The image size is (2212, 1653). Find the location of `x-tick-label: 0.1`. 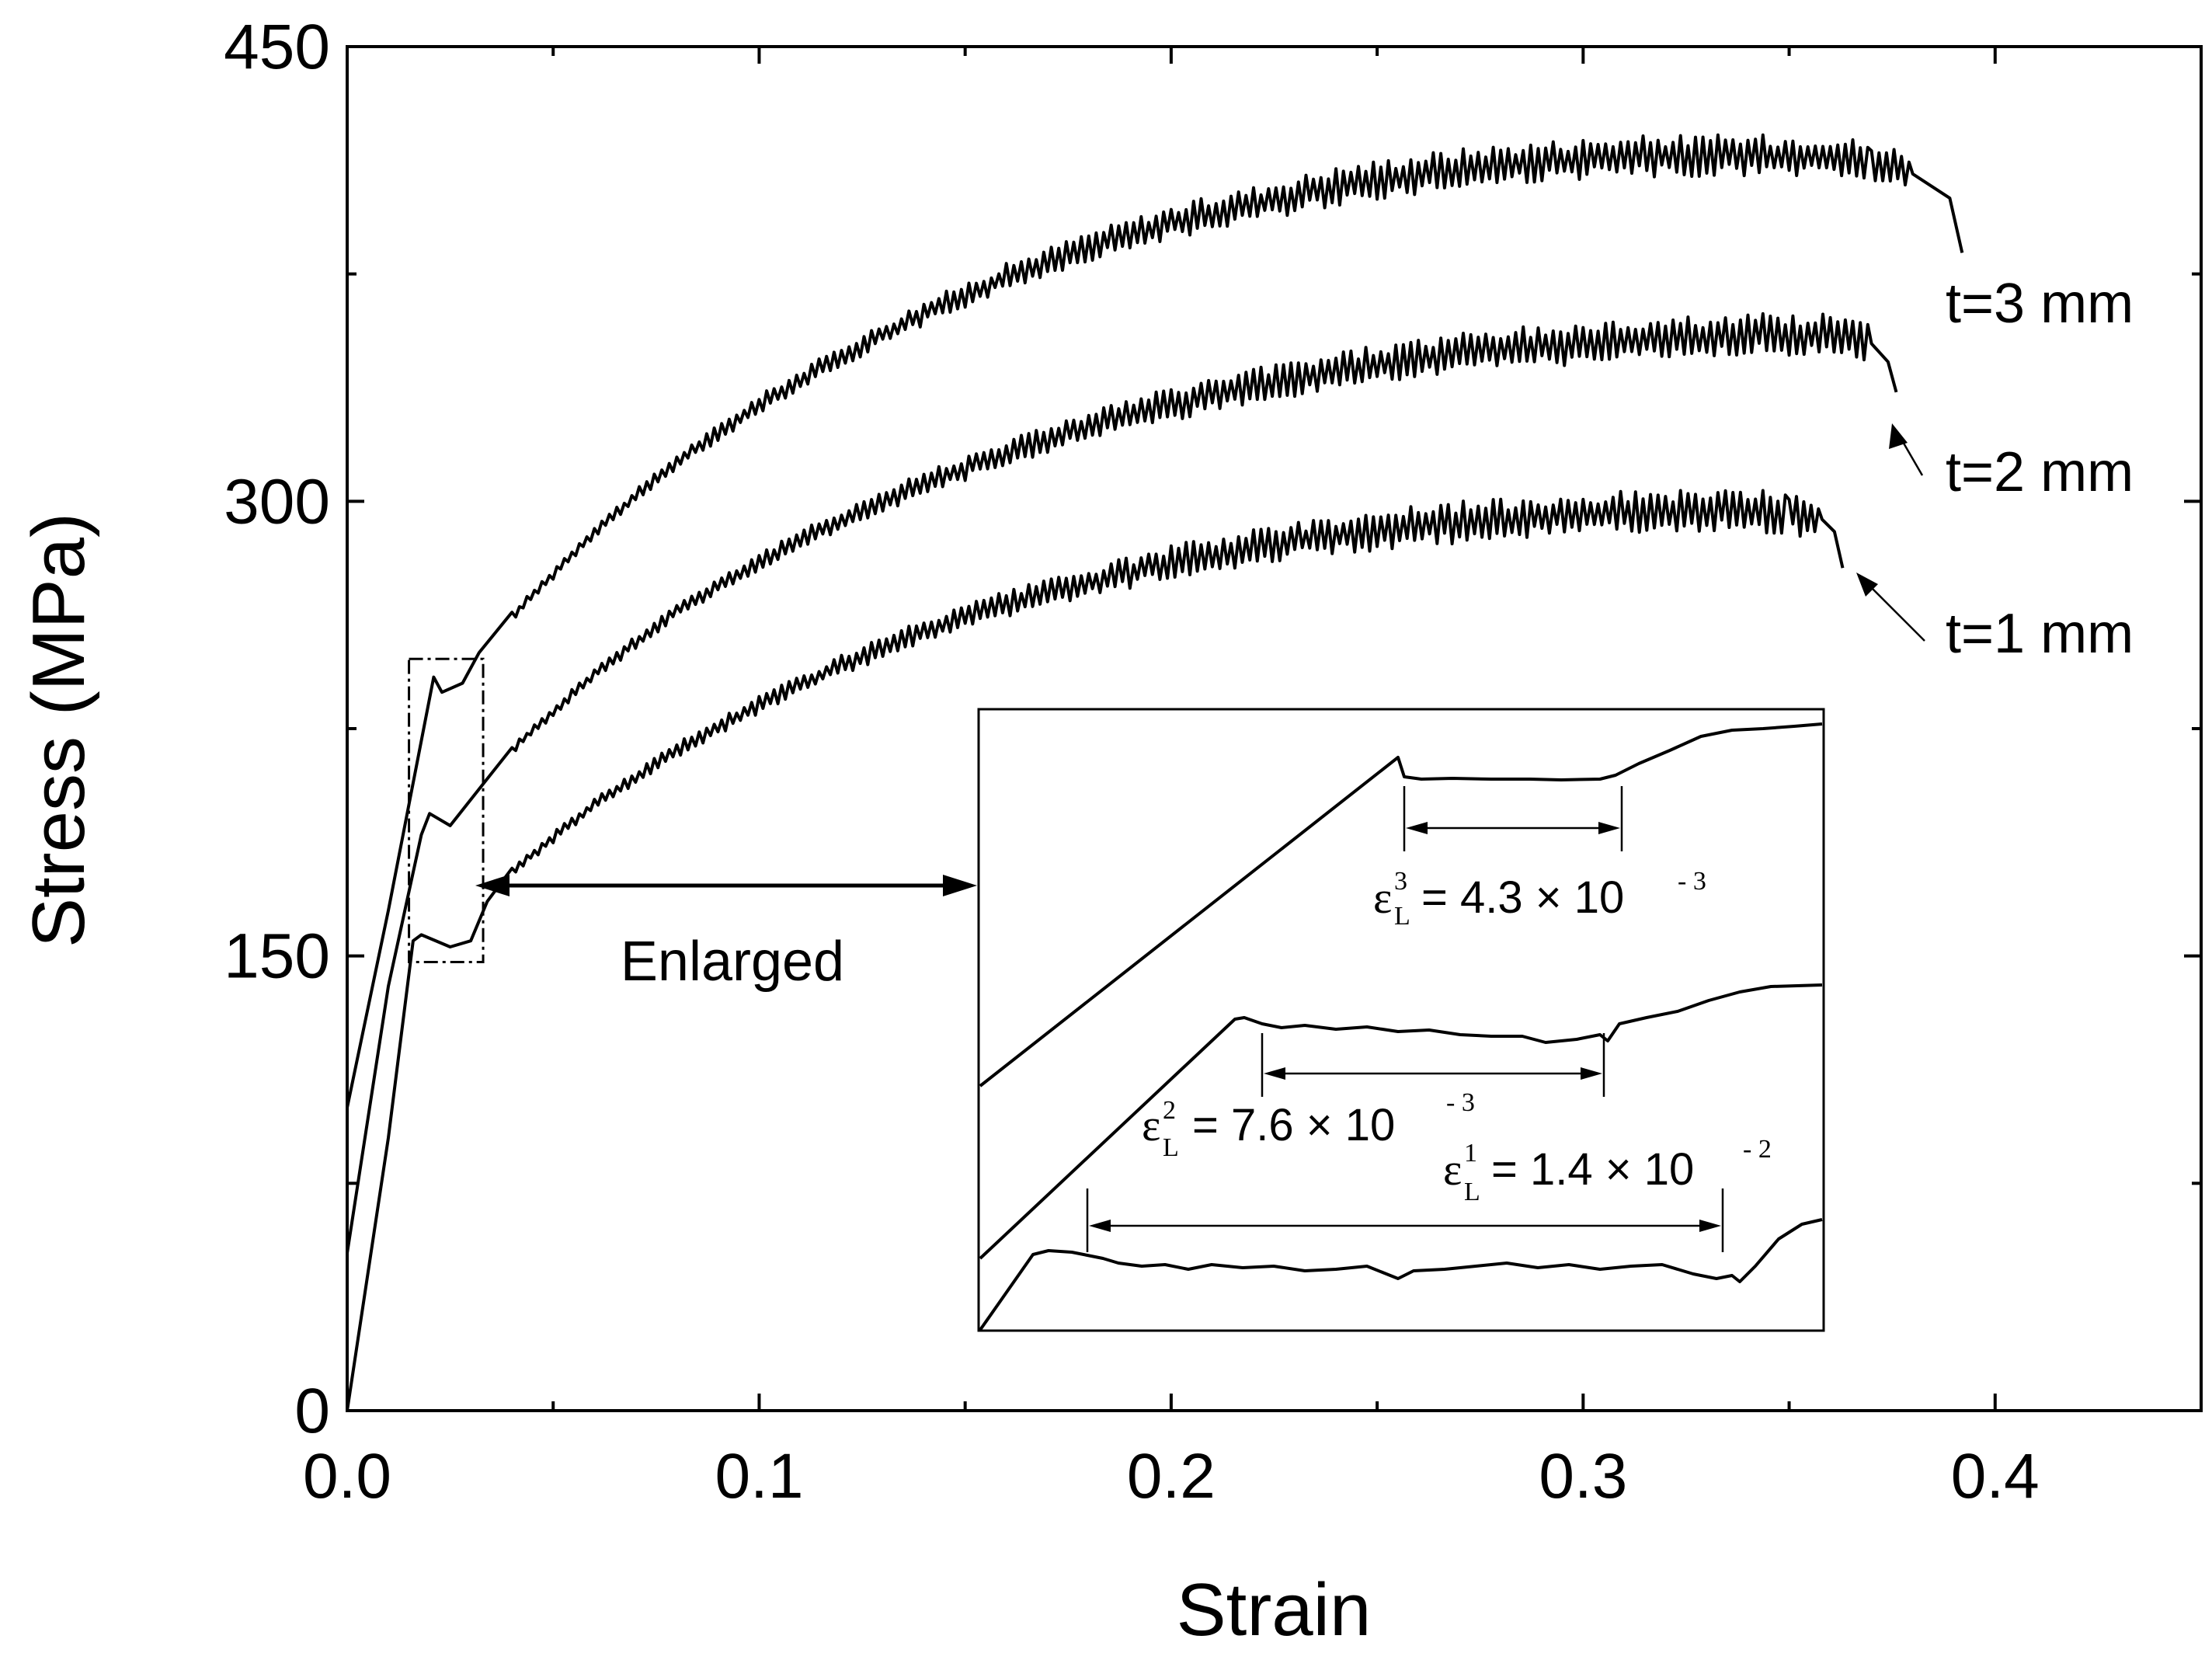

x-tick-label: 0.1 is located at coordinates (759, 1476).